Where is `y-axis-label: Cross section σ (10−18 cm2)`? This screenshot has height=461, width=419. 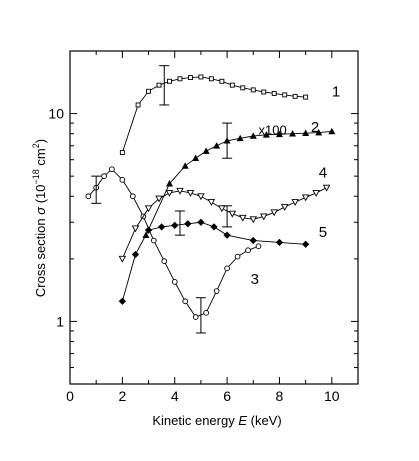 y-axis-label: Cross section σ (10−18 cm2) is located at coordinates (39, 218).